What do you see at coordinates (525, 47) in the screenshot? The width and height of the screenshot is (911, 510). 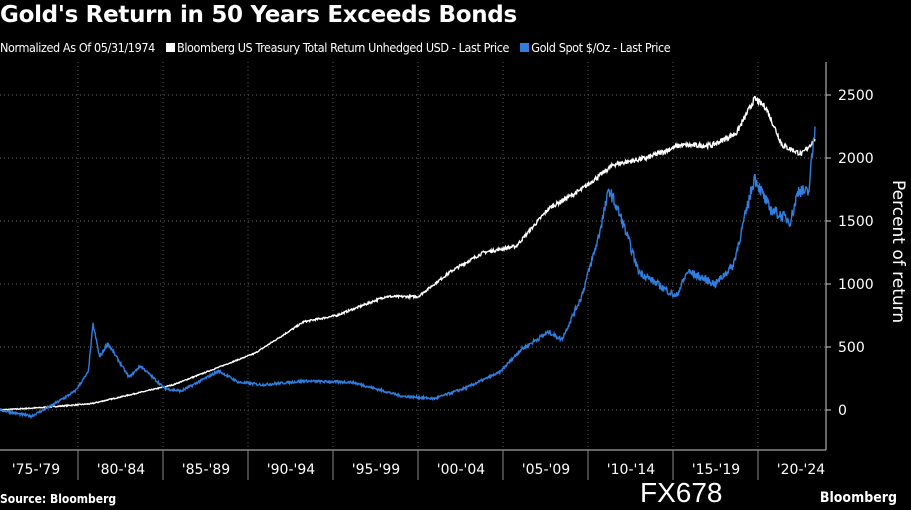 I see `legend-swatch-gold` at bounding box center [525, 47].